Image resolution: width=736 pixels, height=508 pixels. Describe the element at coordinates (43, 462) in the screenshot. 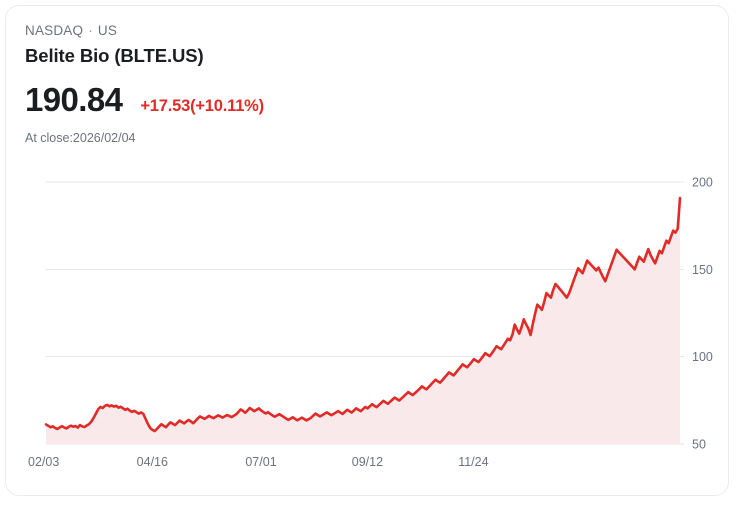

I see `x-axis-tick: 02/03` at that location.